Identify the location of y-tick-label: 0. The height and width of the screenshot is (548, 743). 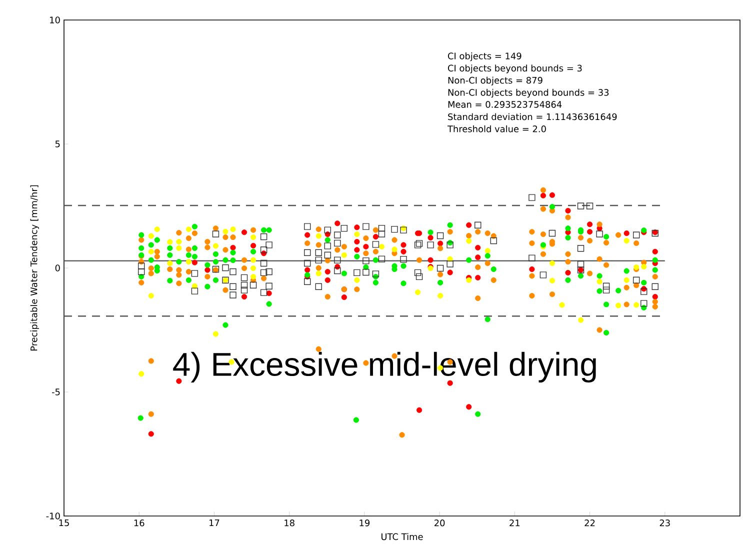
(57, 268).